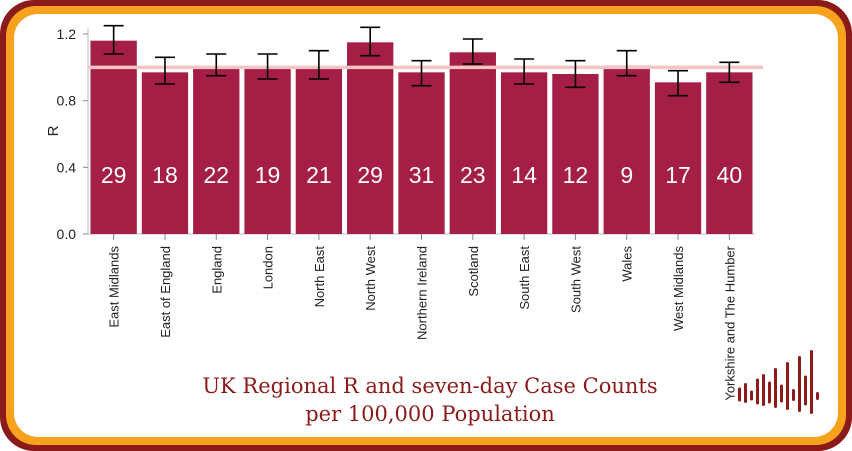 The width and height of the screenshot is (852, 451). What do you see at coordinates (319, 175) in the screenshot?
I see `case-count-label: 21` at bounding box center [319, 175].